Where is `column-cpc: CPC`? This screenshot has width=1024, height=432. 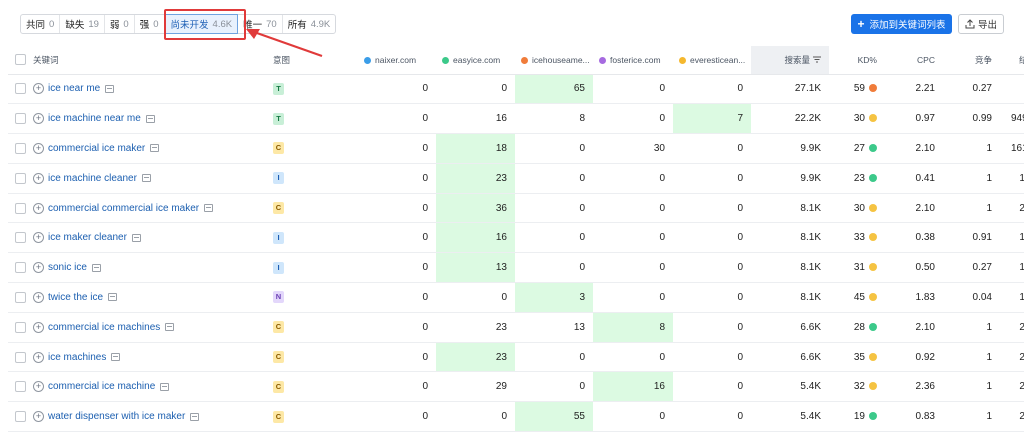
column-cpc: CPC is located at coordinates (914, 60).